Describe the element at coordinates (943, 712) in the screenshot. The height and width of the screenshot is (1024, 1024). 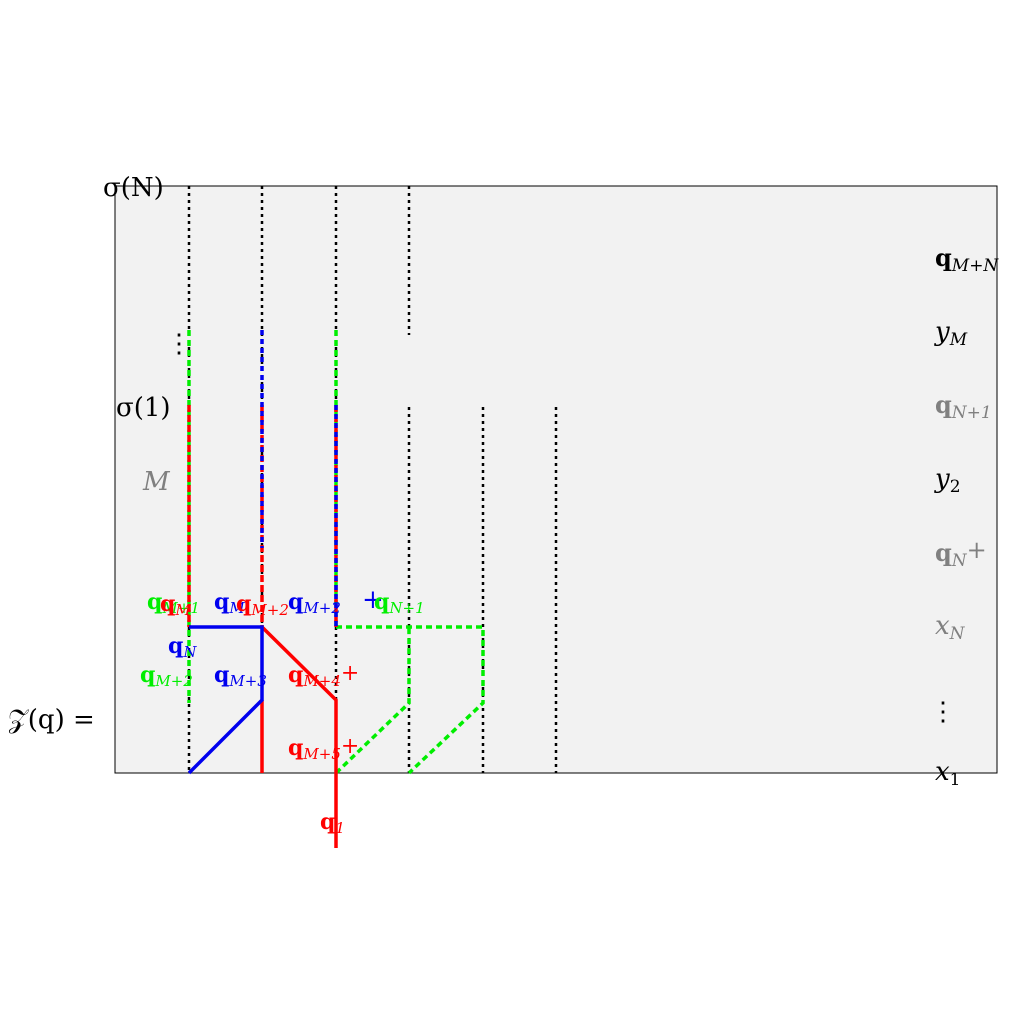
I see `label-right-vdots: ⋮` at that location.